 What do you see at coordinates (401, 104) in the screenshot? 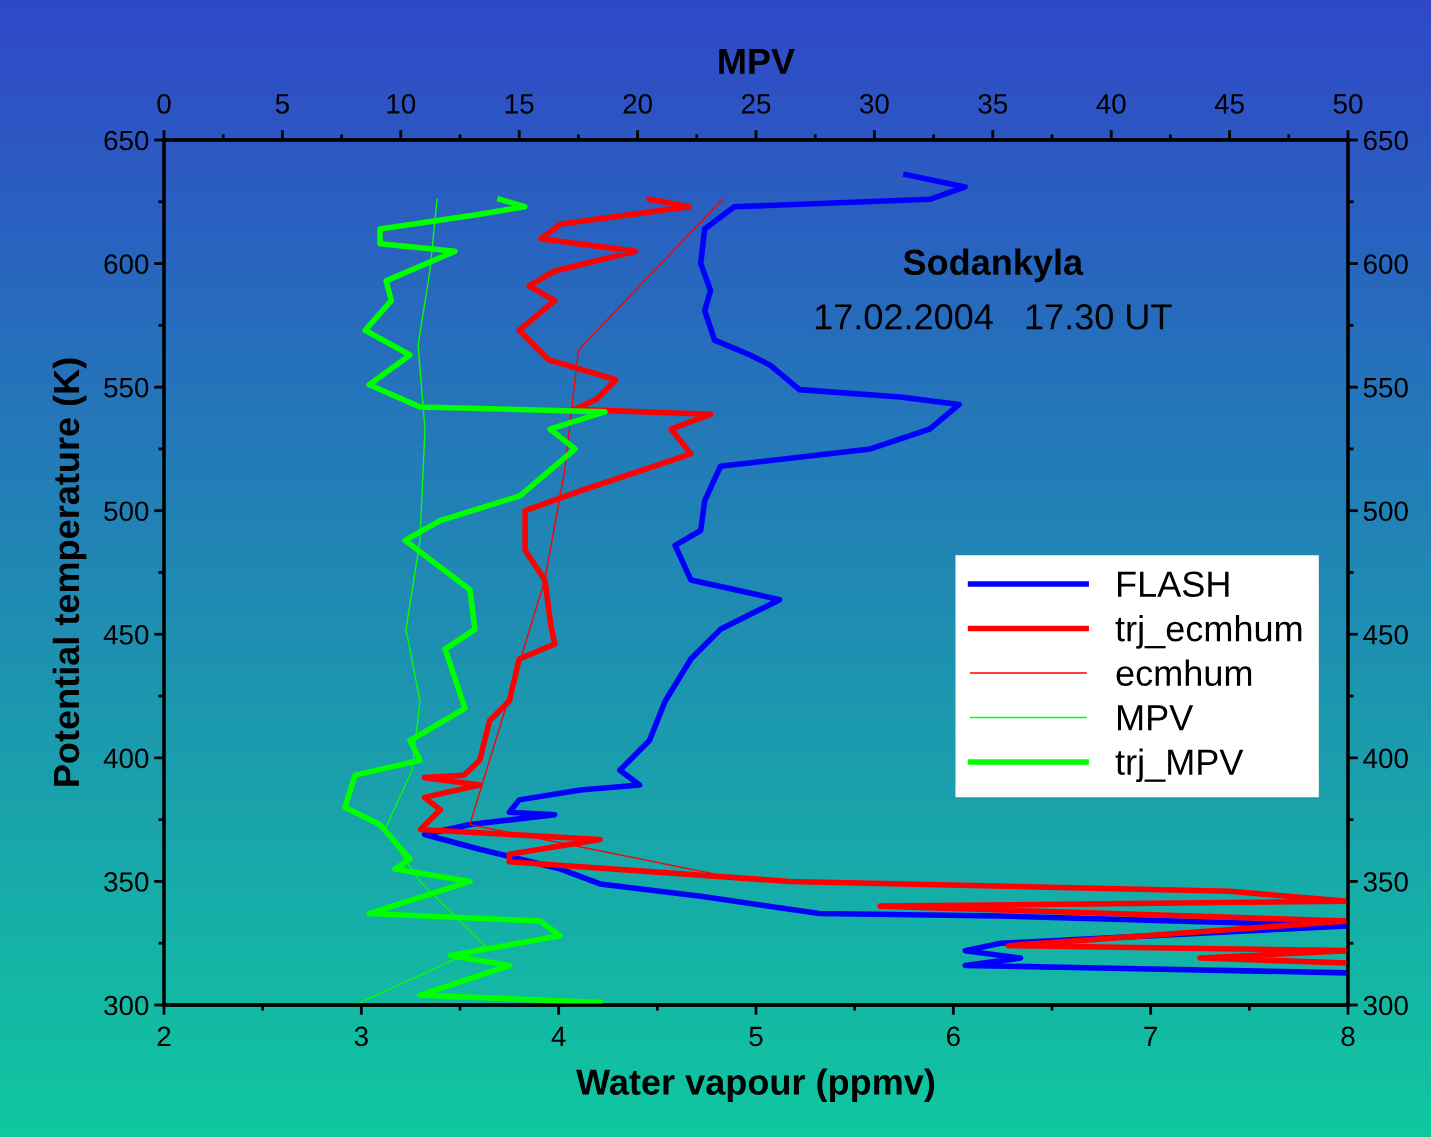
I see `x2-tick-label: 10` at bounding box center [401, 104].